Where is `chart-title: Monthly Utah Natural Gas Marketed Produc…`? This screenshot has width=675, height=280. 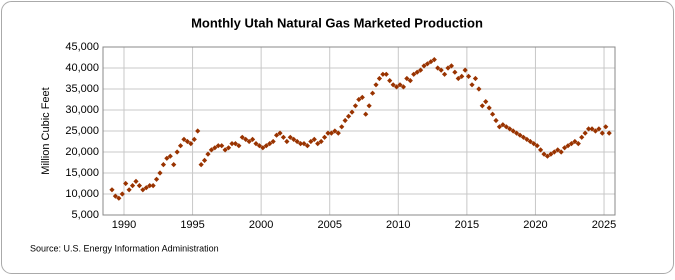 chart-title: Monthly Utah Natural Gas Marketed Produc… is located at coordinates (337, 22).